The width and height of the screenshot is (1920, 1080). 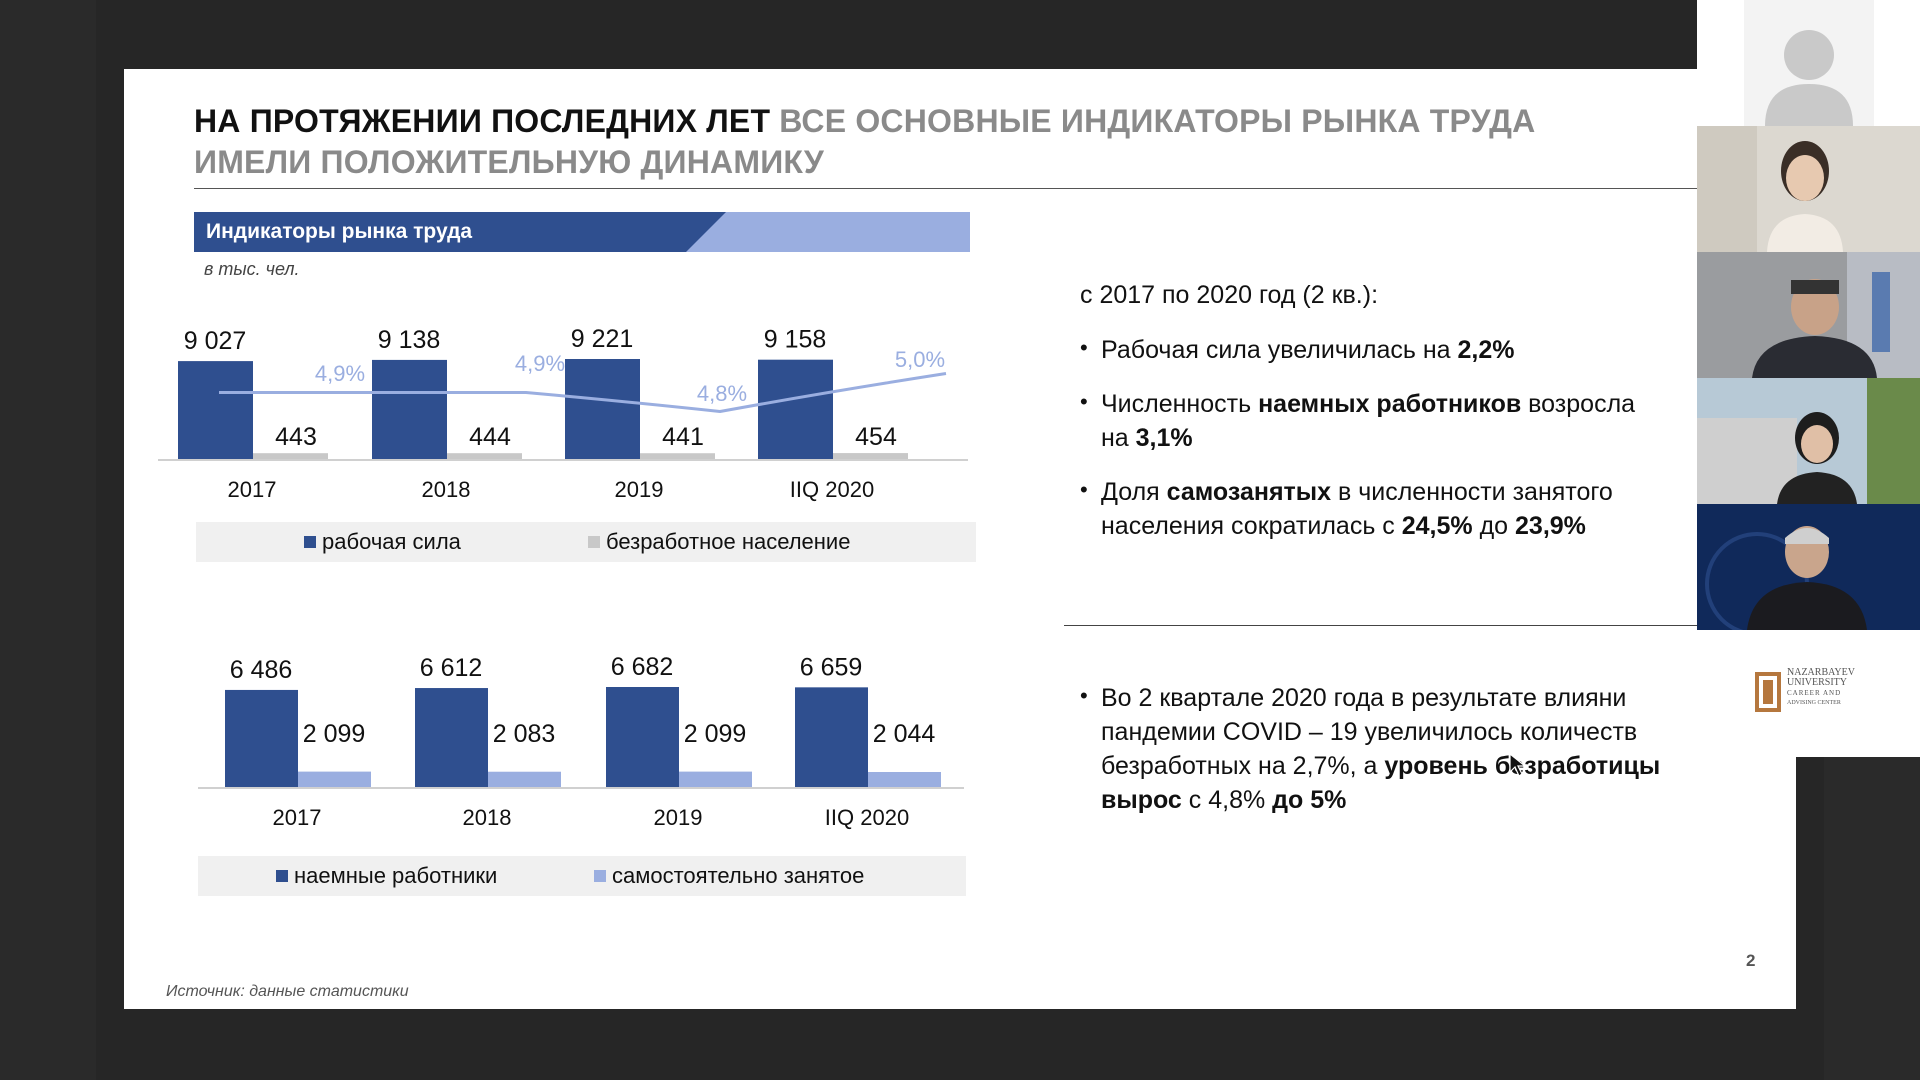 What do you see at coordinates (920, 359) in the screenshot?
I see `line-label-unemployment-rate: 5,0%` at bounding box center [920, 359].